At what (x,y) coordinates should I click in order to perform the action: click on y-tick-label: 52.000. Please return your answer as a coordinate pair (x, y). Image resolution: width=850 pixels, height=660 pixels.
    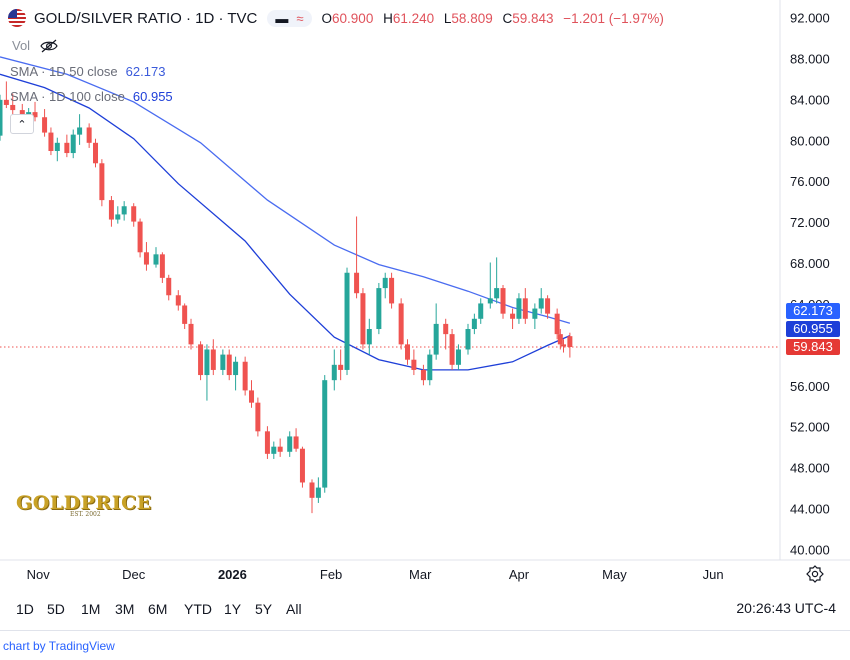
    Looking at the image, I should click on (810, 427).